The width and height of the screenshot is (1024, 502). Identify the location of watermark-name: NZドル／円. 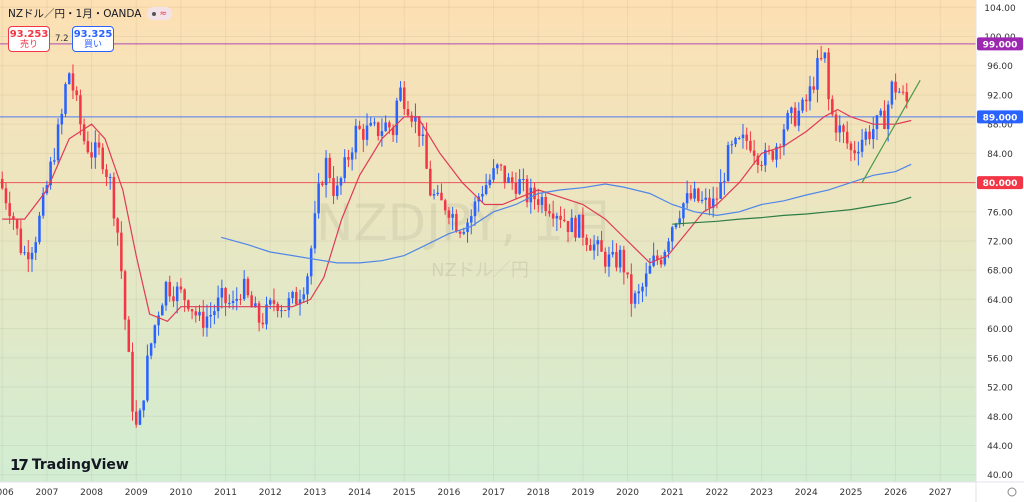
(480, 270).